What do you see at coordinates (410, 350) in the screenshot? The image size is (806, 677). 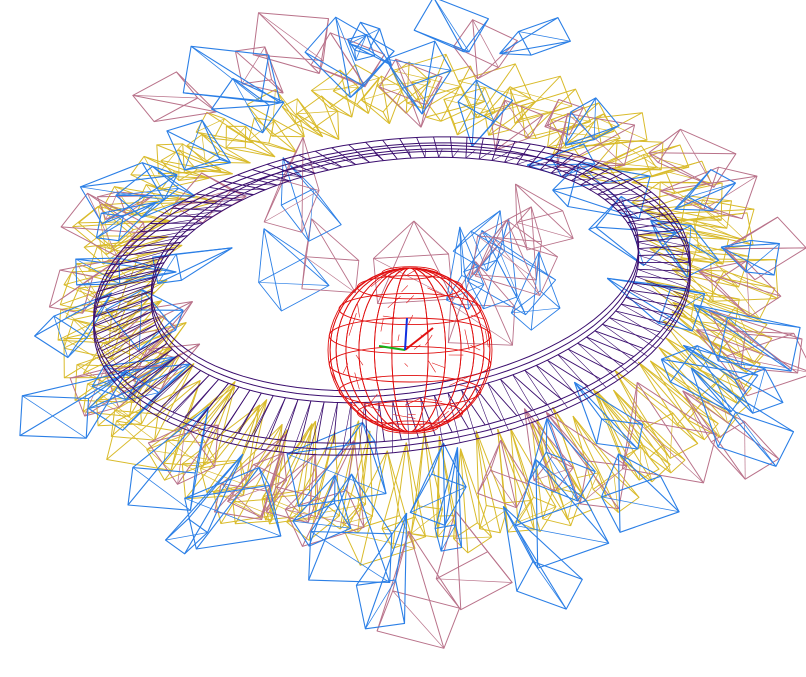 I see `wireframe-globe` at bounding box center [410, 350].